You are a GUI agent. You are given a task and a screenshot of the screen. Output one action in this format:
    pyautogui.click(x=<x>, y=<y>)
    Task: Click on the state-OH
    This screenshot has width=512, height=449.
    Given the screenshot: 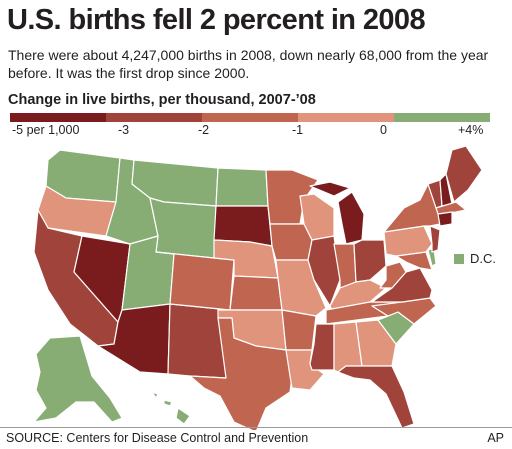 What is the action you would take?
    pyautogui.click(x=370, y=261)
    